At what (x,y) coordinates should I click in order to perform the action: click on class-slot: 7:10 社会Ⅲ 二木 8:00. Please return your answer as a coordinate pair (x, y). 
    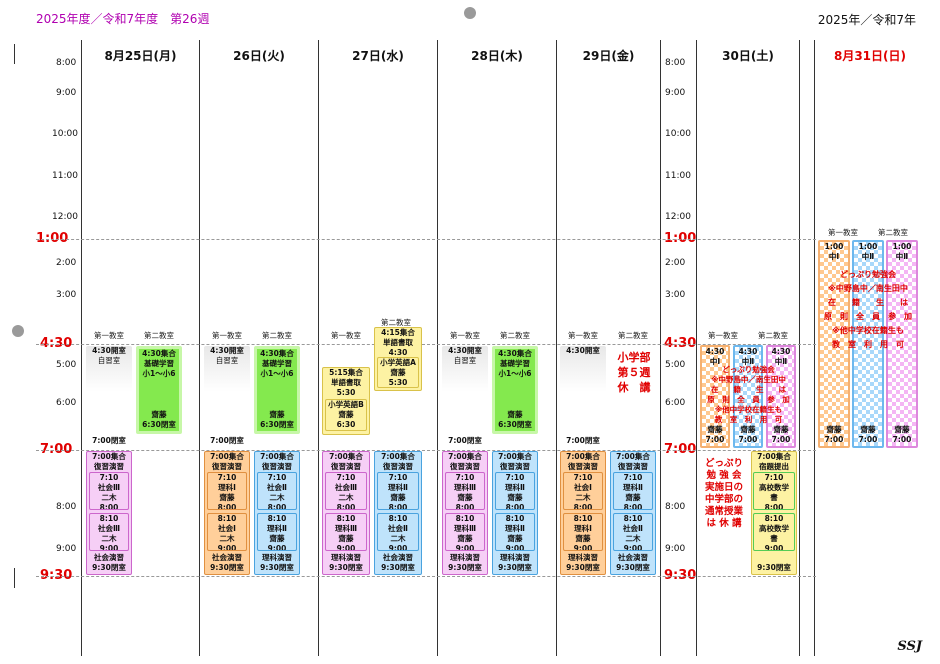
    Looking at the image, I should click on (346, 491).